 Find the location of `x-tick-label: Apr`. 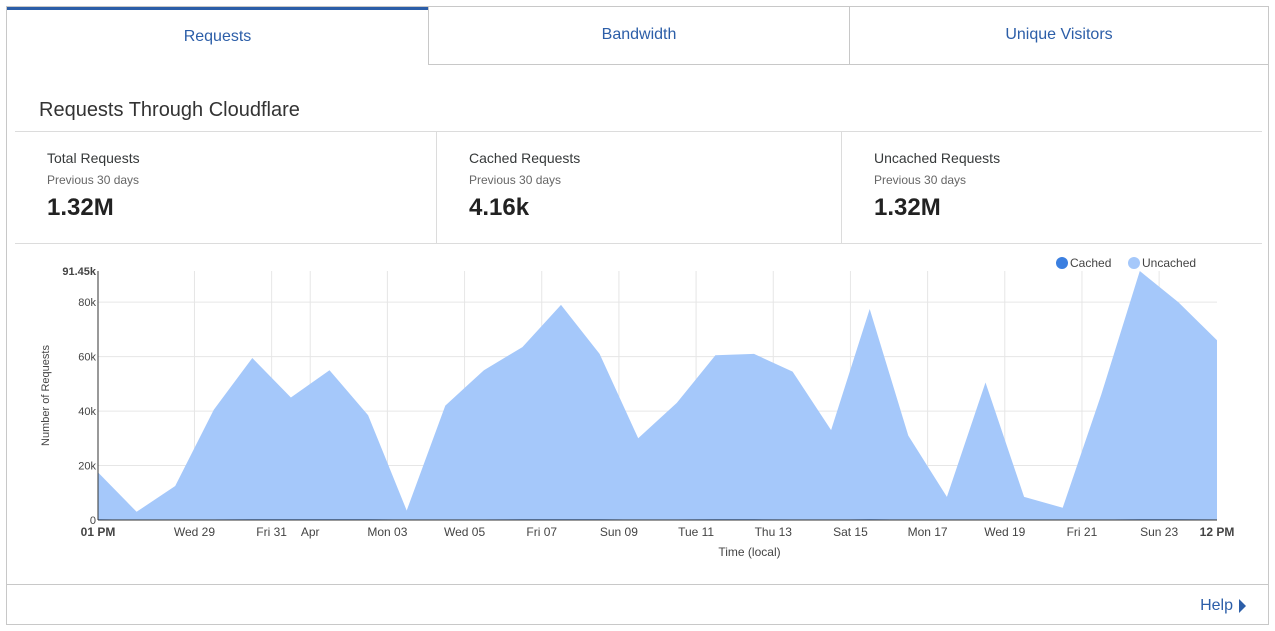

x-tick-label: Apr is located at coordinates (310, 532).